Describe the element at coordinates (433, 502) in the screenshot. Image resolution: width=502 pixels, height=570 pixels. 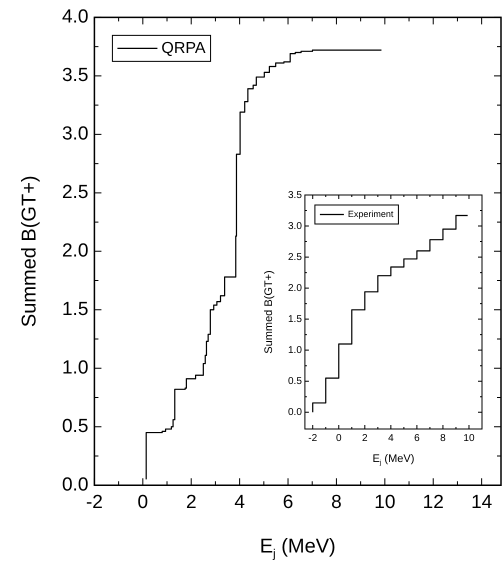
I see `x-tick-label: 12` at that location.